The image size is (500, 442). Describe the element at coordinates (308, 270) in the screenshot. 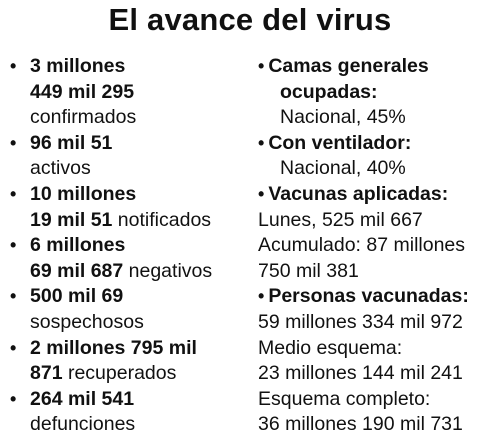

I see `vacunas-acumulado-2: 750 mil 381` at that location.